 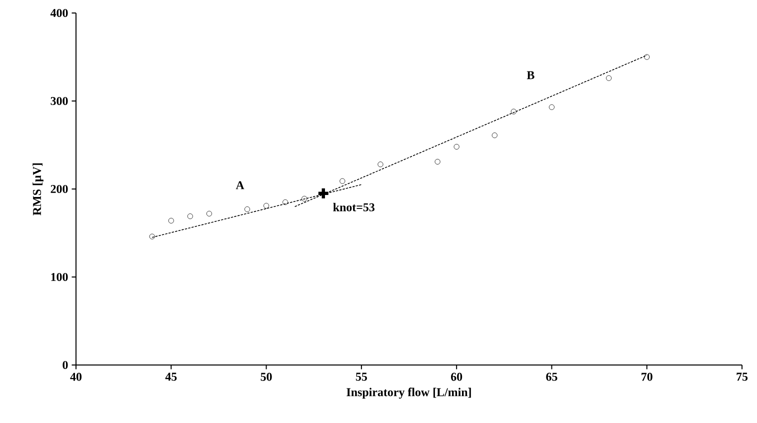 I want to click on x-tick-label: 65, so click(x=552, y=376).